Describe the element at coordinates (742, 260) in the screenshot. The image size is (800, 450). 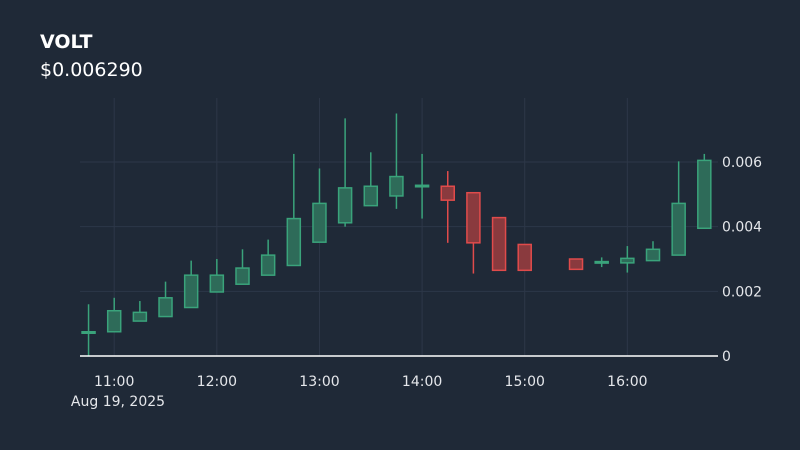
I see `y-axis-ticks: 0 0.002 0.004 0.006` at that location.